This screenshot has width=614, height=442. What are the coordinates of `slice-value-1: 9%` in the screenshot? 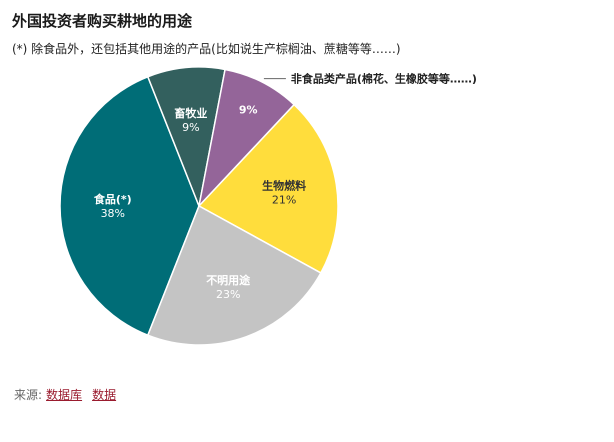 It's located at (190, 127).